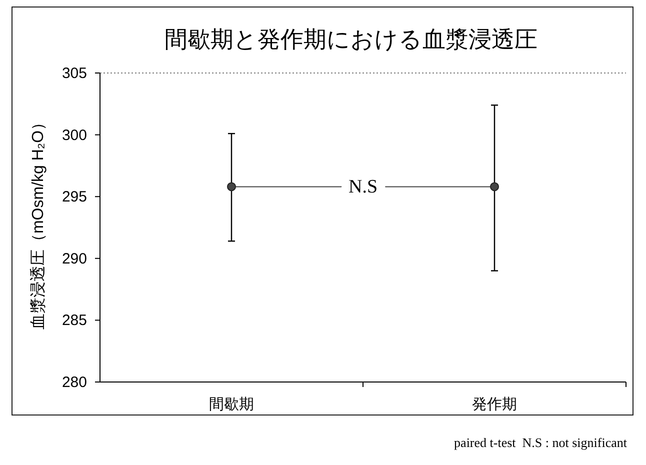 The width and height of the screenshot is (646, 465). I want to click on chart-title: 間歇期と発作期における血漿浸透圧, so click(351, 39).